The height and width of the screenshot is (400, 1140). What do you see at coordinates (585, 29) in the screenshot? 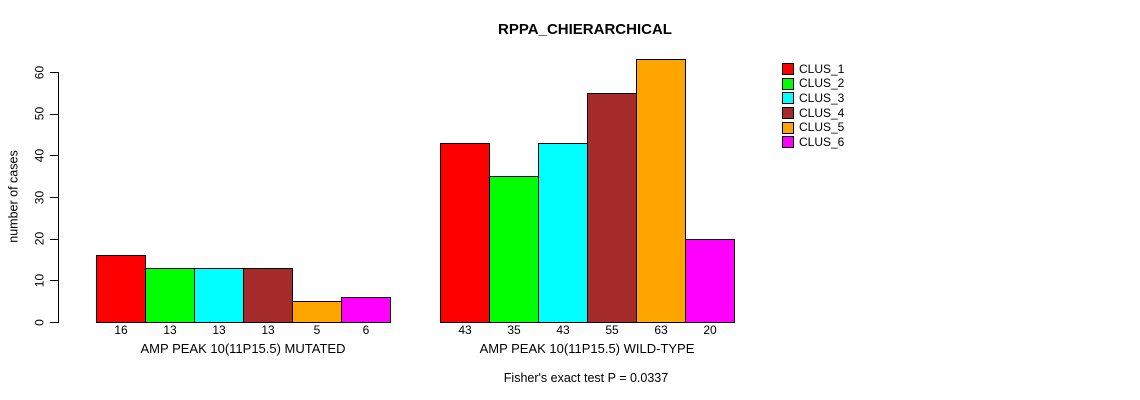
I see `chart-title: RPPA_CHIERARCHICAL` at bounding box center [585, 29].